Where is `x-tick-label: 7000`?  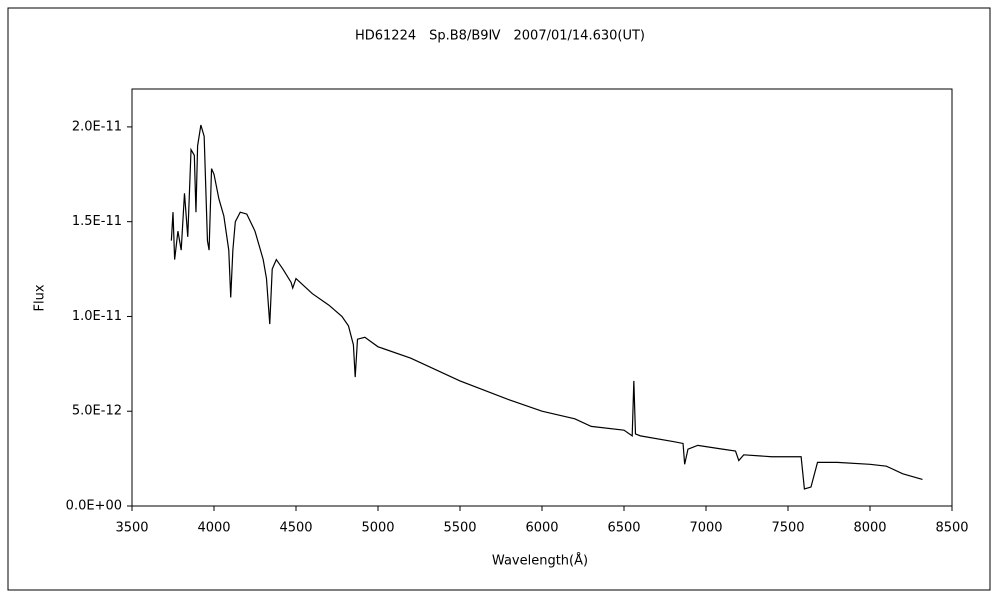
x-tick-label: 7000 is located at coordinates (705, 528).